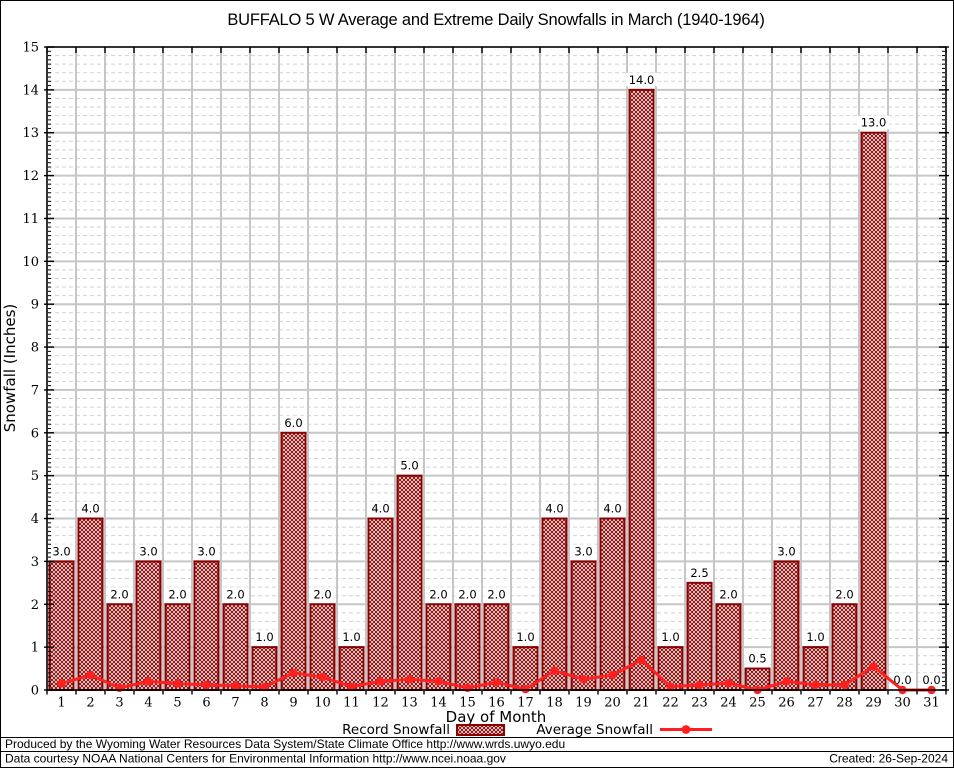 The height and width of the screenshot is (768, 954). I want to click on y-tick-label: 5, so click(35, 476).